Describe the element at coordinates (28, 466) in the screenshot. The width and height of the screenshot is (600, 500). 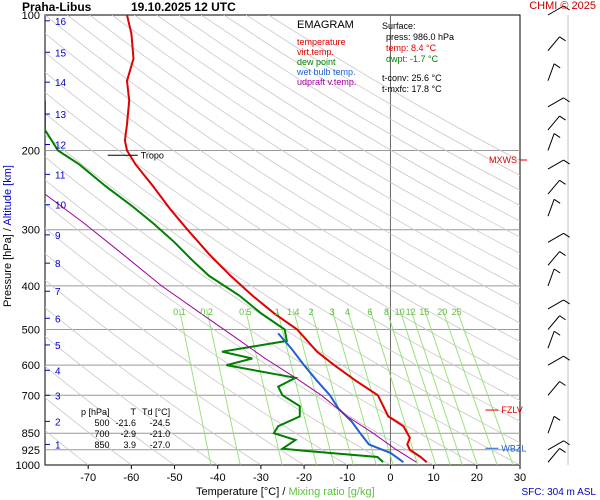
I see `pressure-tick-label: 1000` at that location.